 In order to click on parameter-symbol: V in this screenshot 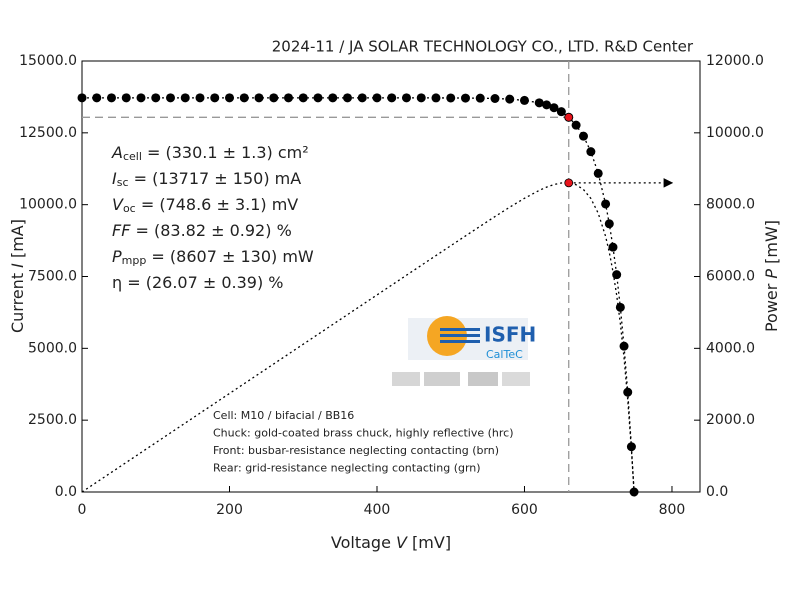, I will do `click(118, 204)`.